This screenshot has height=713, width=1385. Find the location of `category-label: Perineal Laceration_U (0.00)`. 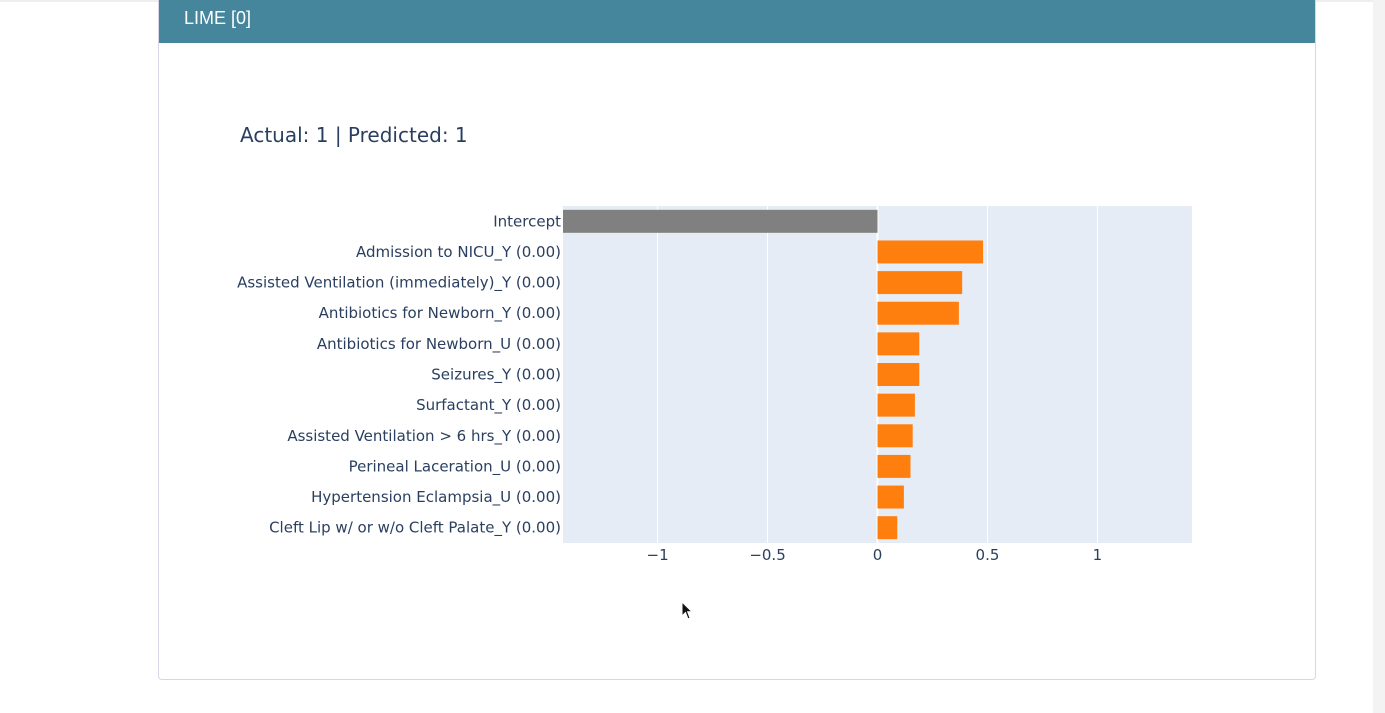

category-label: Perineal Laceration_U (0.00) is located at coordinates (455, 466).